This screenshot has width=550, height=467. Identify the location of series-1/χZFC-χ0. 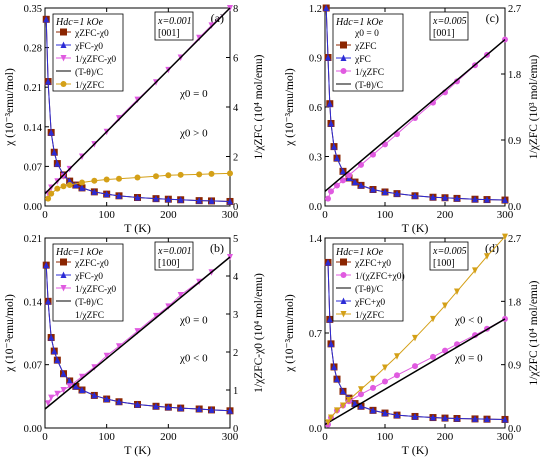
(139, 330).